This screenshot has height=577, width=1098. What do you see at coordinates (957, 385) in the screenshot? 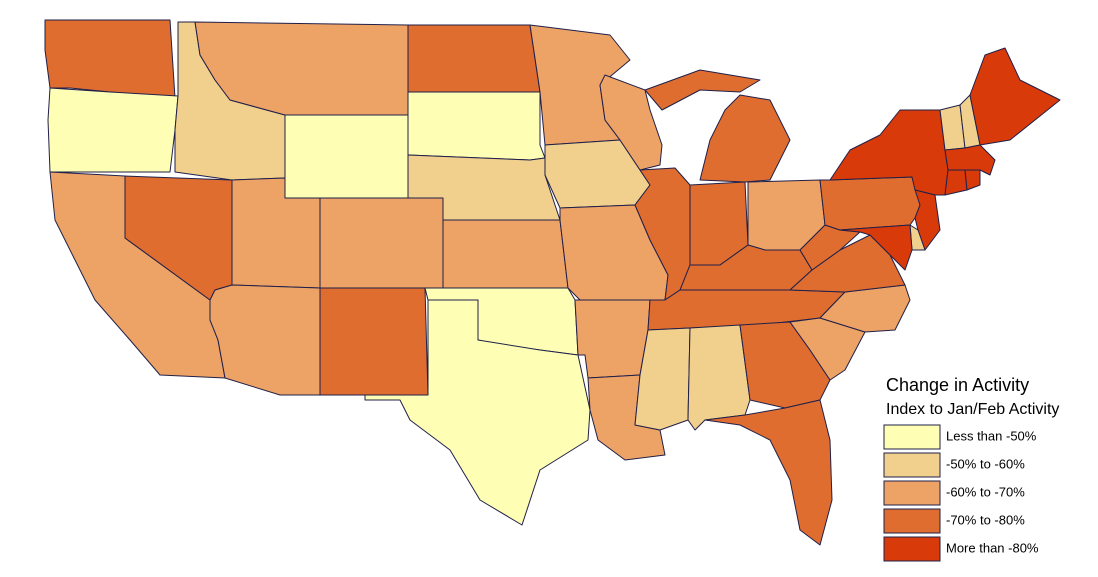
I see `legend-title: Change in Activity` at bounding box center [957, 385].